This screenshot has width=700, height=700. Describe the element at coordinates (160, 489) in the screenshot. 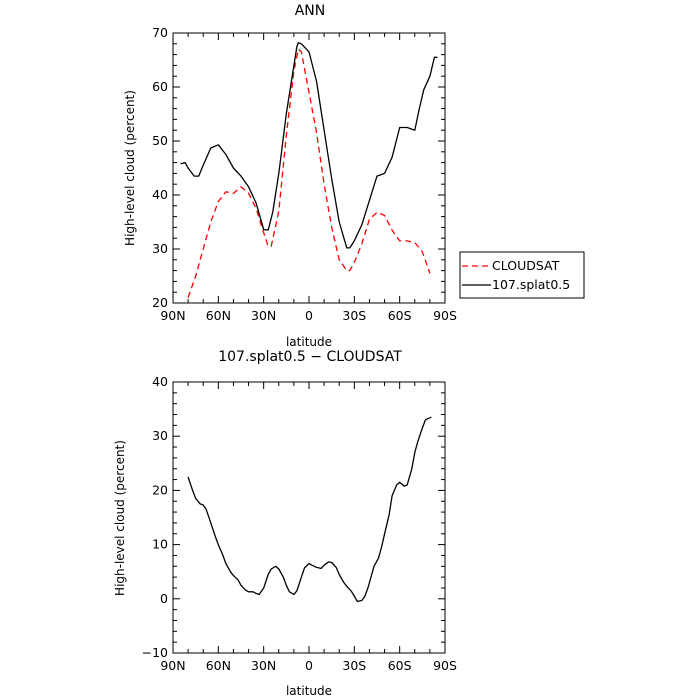

I see `bottom-y-tick-label: 20` at that location.